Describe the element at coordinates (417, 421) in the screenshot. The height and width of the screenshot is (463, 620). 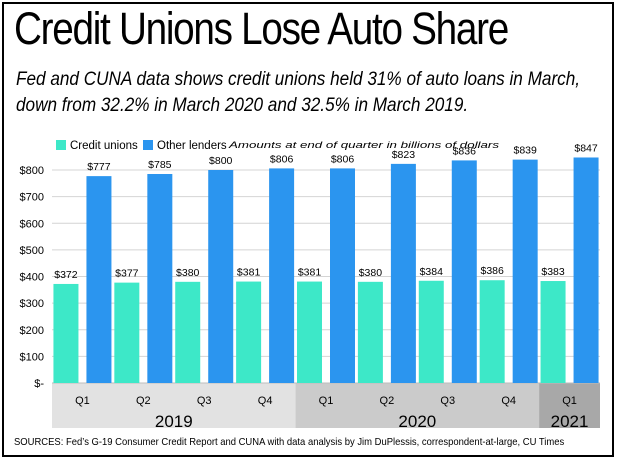
I see `year-label-2020: 2020` at that location.